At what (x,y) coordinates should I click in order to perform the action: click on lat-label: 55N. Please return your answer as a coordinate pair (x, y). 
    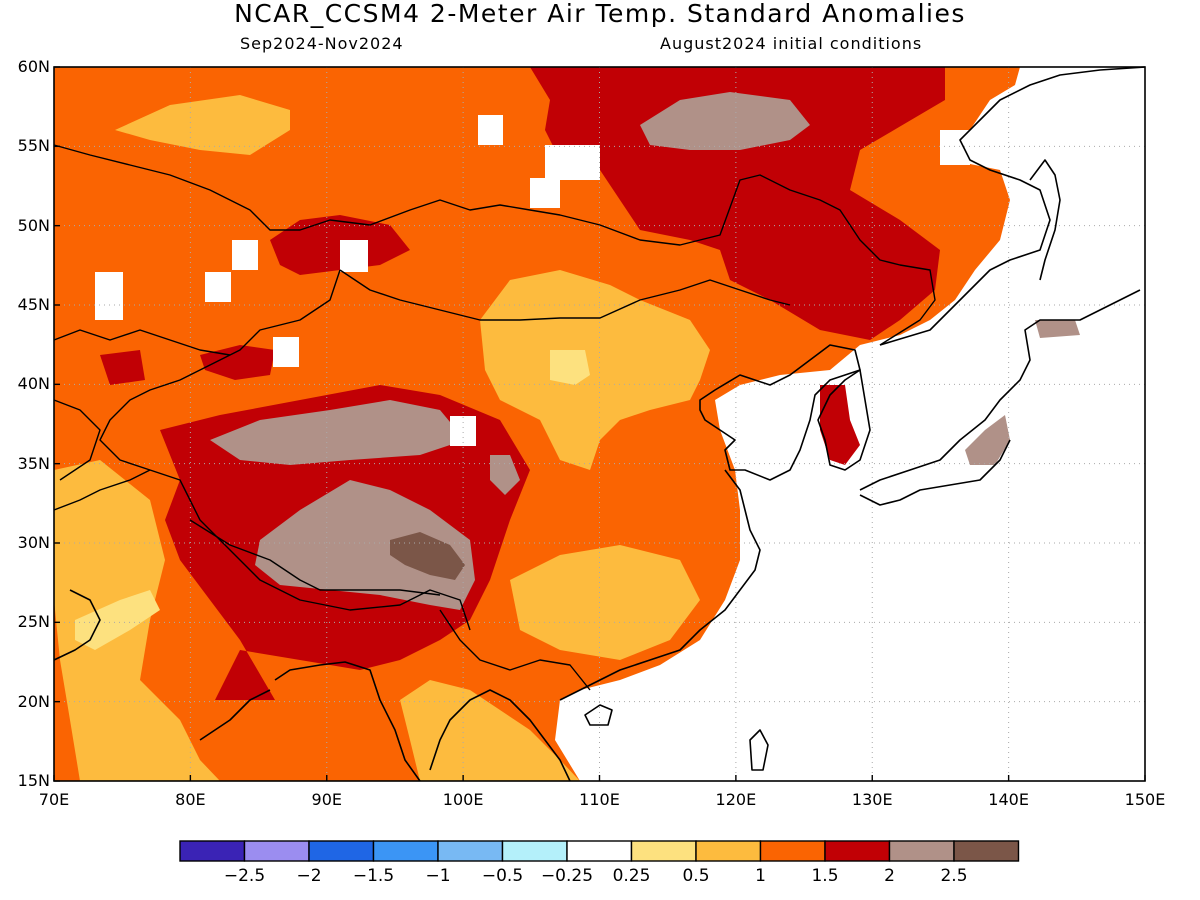
    Looking at the image, I should click on (33, 146).